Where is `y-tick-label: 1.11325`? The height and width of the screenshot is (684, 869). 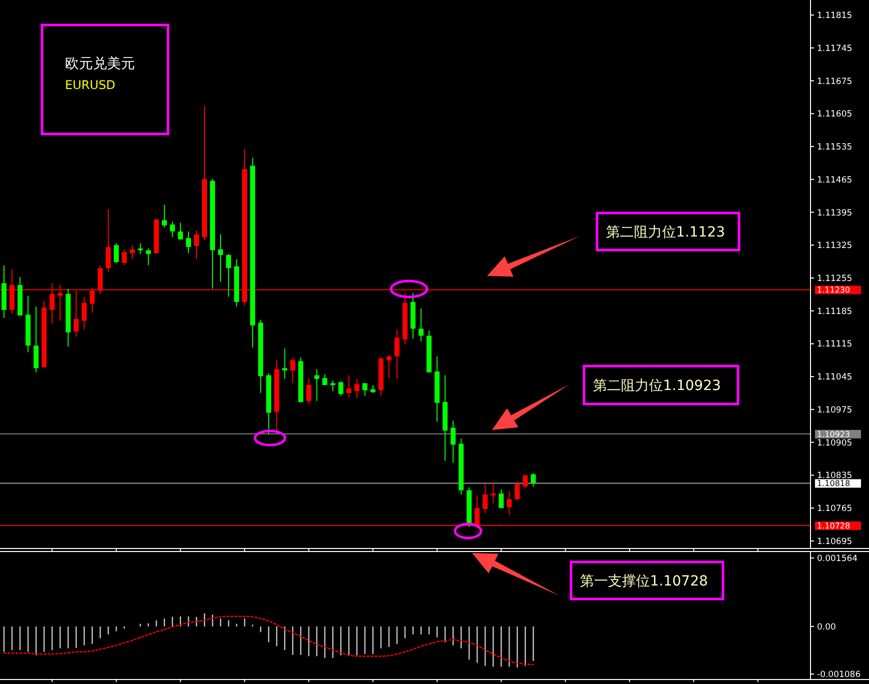
y-tick-label: 1.11325 is located at coordinates (834, 246).